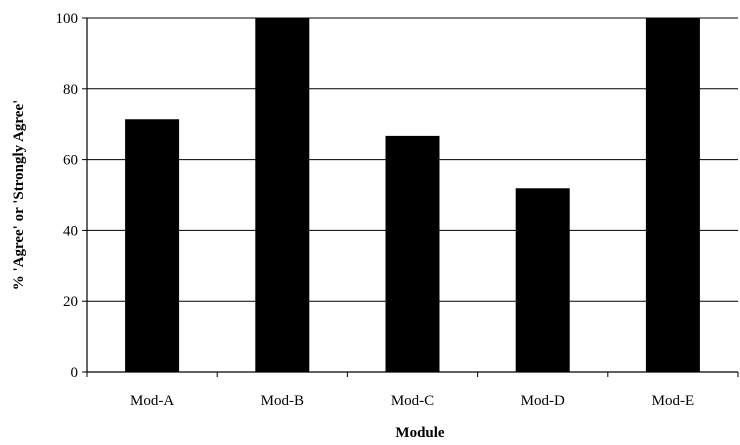 The width and height of the screenshot is (740, 445). What do you see at coordinates (70, 161) in the screenshot?
I see `y-tick-label: 60` at bounding box center [70, 161].